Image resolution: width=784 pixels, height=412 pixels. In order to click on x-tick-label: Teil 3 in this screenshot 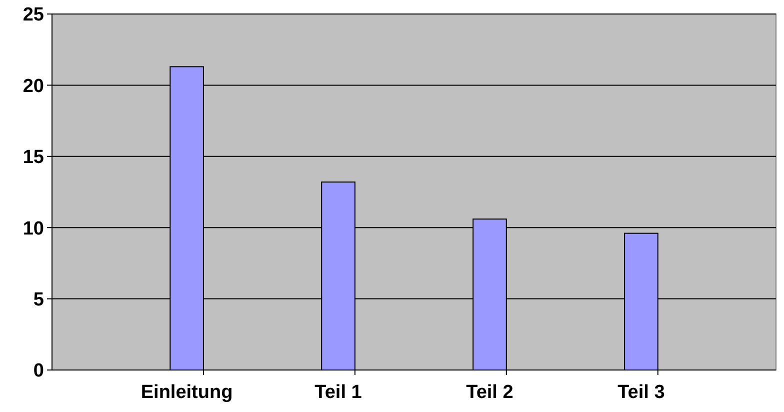, I will do `click(641, 392)`.